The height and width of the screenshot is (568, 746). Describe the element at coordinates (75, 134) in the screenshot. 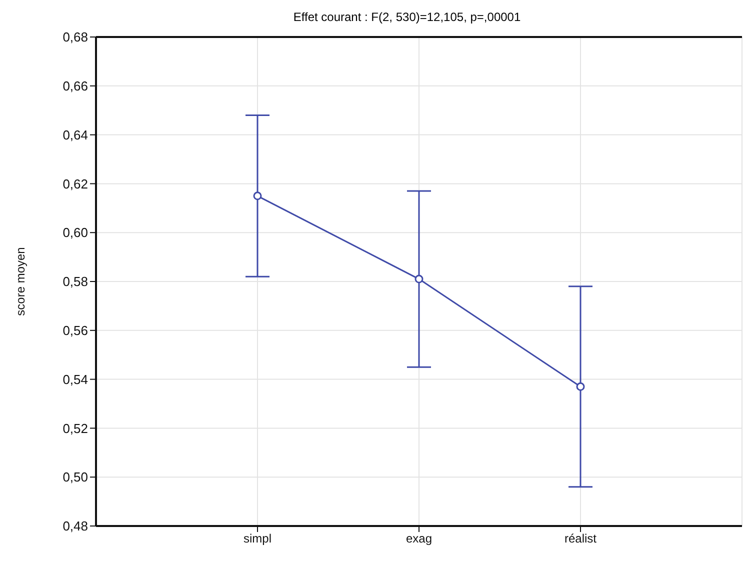

I see `y-tick-label: 0,64` at that location.